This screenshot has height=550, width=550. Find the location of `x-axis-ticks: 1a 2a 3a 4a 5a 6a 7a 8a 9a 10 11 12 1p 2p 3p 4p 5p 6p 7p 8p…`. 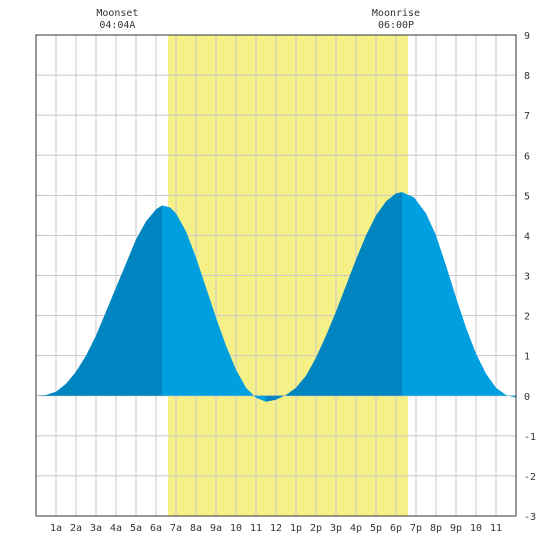

x-axis-ticks: 1a 2a 3a 4a 5a 6a 7a 8a 9a 10 11 12 1p 2p 3p 4p 5p 6p 7p 8p… is located at coordinates (276, 528).